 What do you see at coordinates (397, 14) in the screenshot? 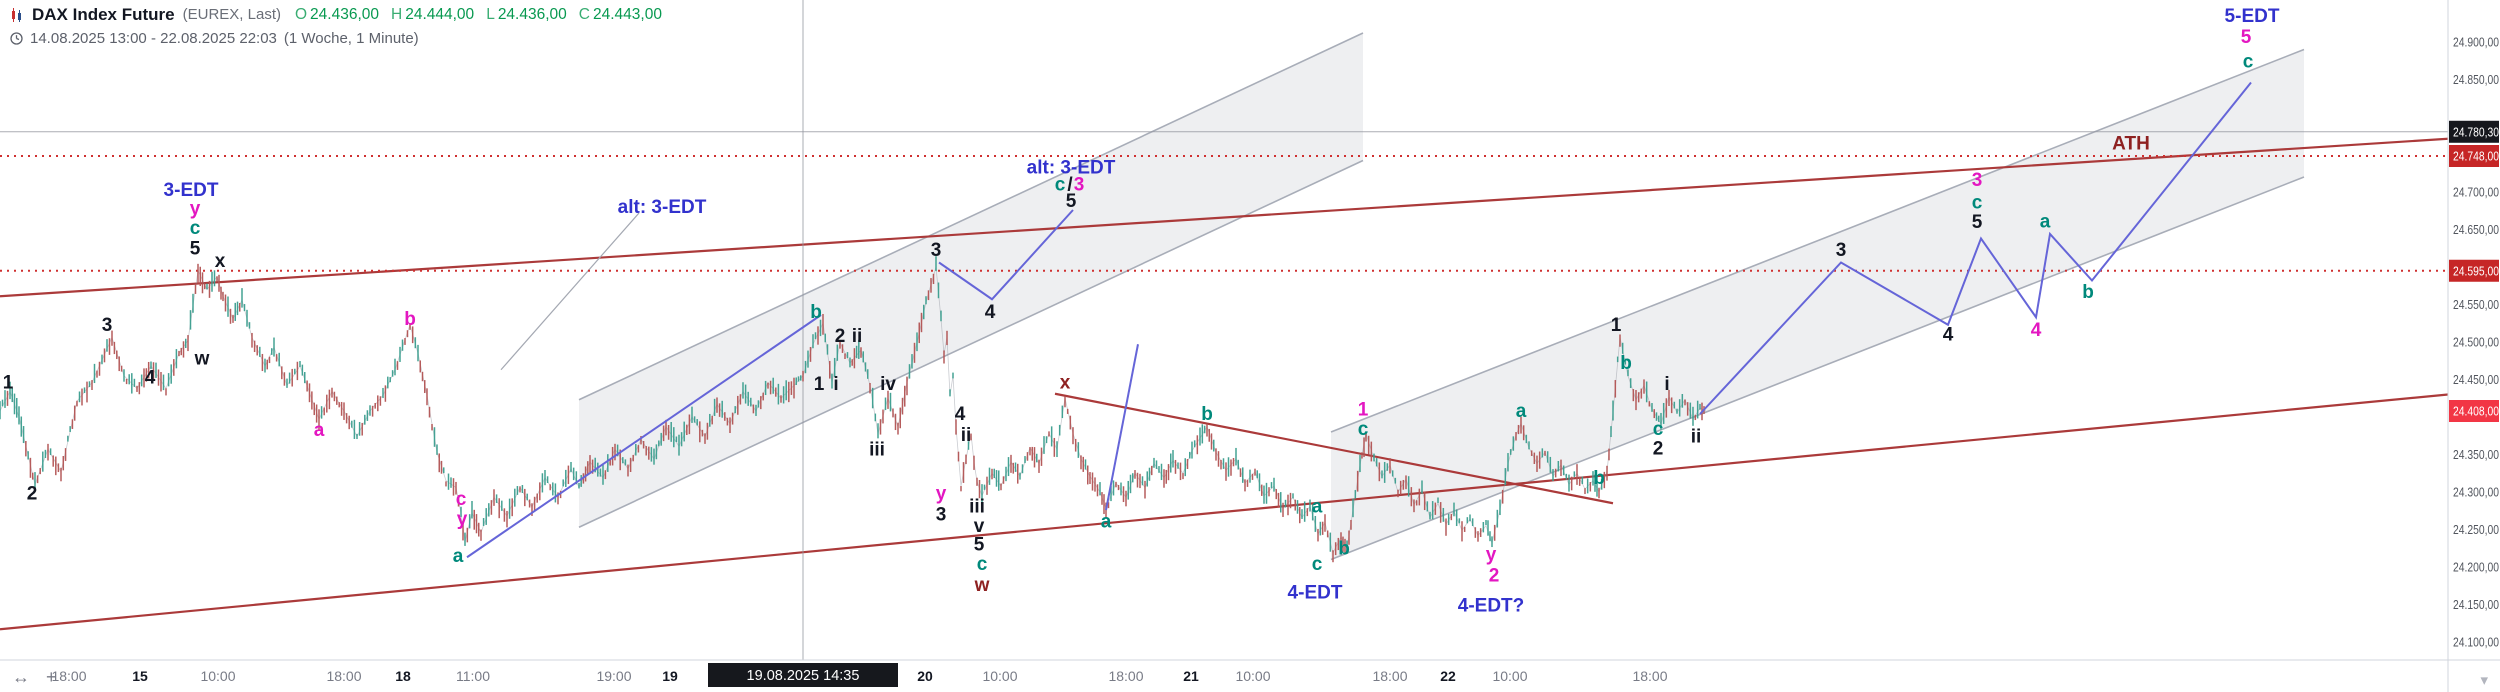
I see `high-label: H` at bounding box center [397, 14].